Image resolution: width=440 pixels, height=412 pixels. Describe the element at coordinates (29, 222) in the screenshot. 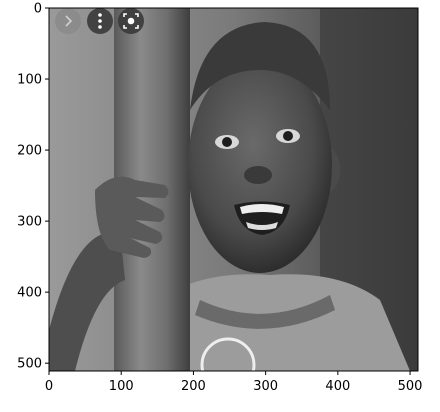

I see `y-tick-label: 300` at that location.